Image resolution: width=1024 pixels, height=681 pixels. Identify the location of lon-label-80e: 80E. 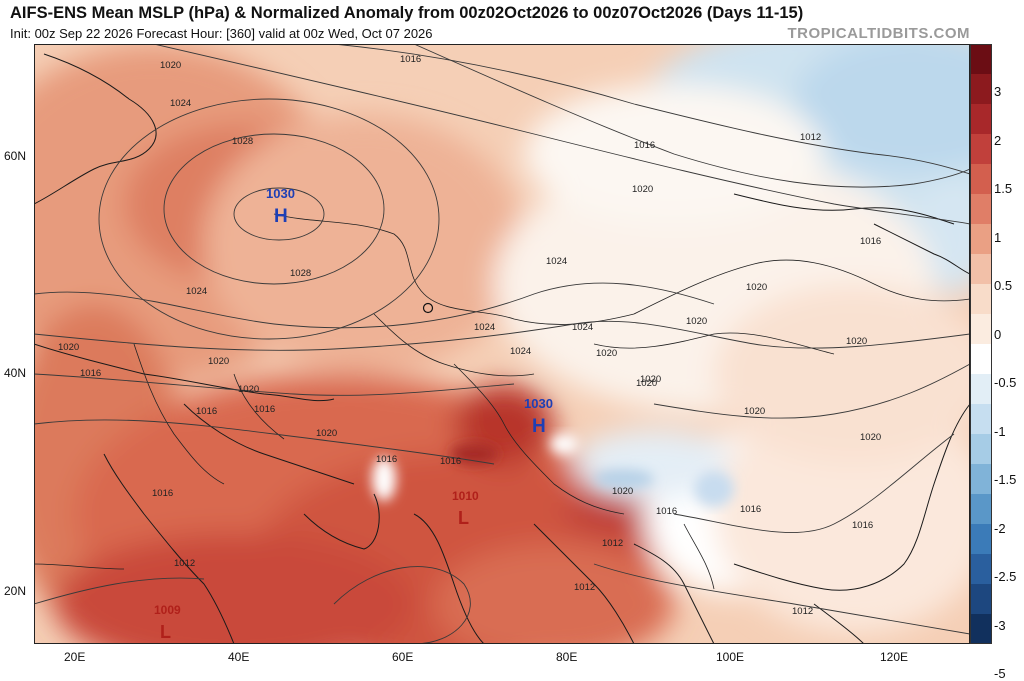
(567, 657).